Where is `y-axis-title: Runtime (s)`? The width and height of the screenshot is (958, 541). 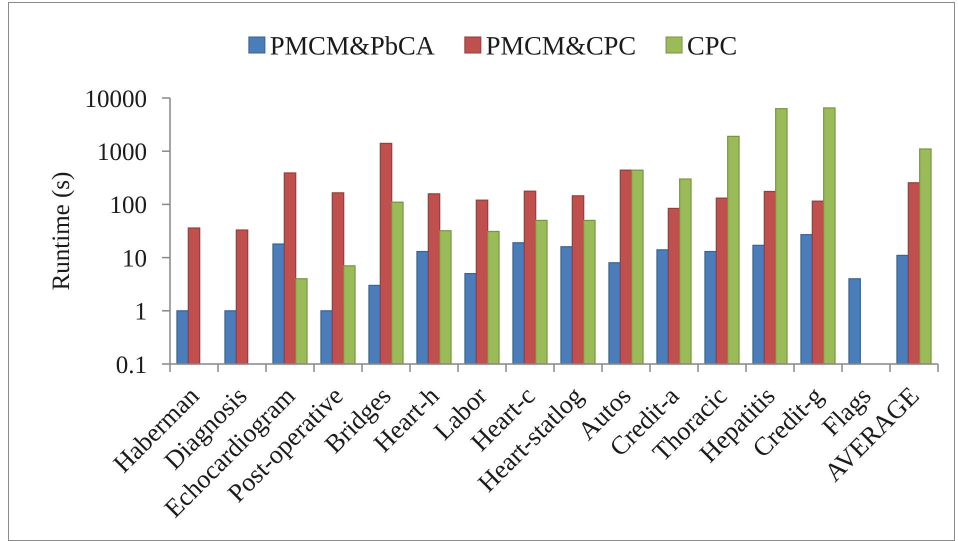
y-axis-title: Runtime (s) is located at coordinates (61, 231).